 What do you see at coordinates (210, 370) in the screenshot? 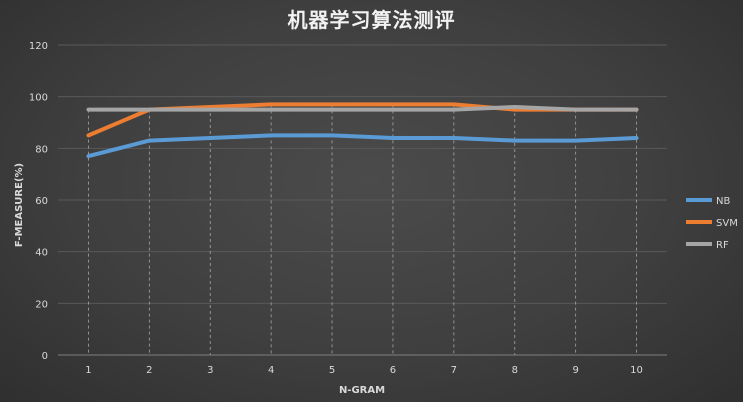
I see `x-tick-label: 3` at bounding box center [210, 370].